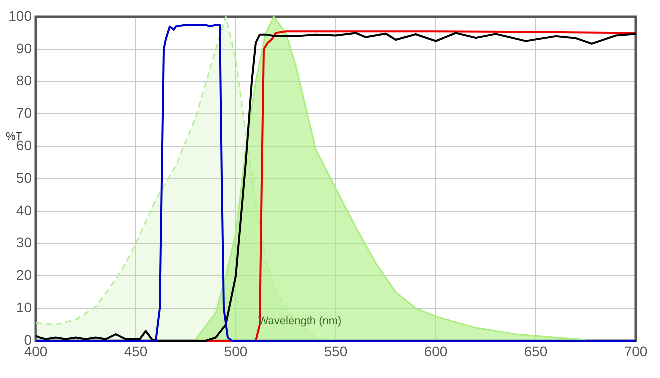  What do you see at coordinates (28, 340) in the screenshot?
I see `y-tick-label: 0` at bounding box center [28, 340].